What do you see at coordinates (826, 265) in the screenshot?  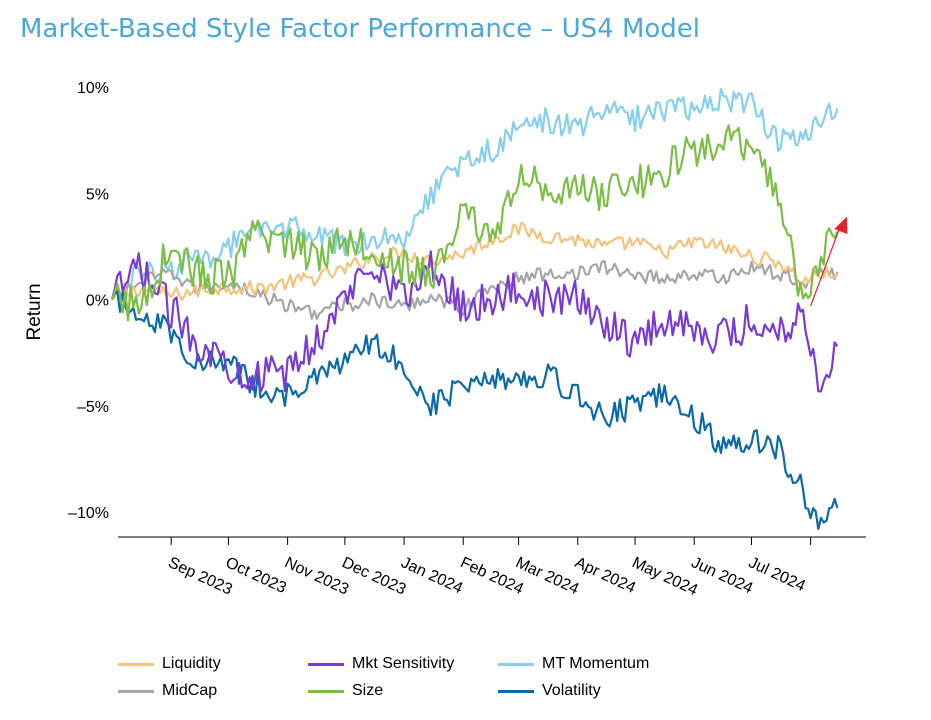 I see `annotation-arrow-line` at bounding box center [826, 265].